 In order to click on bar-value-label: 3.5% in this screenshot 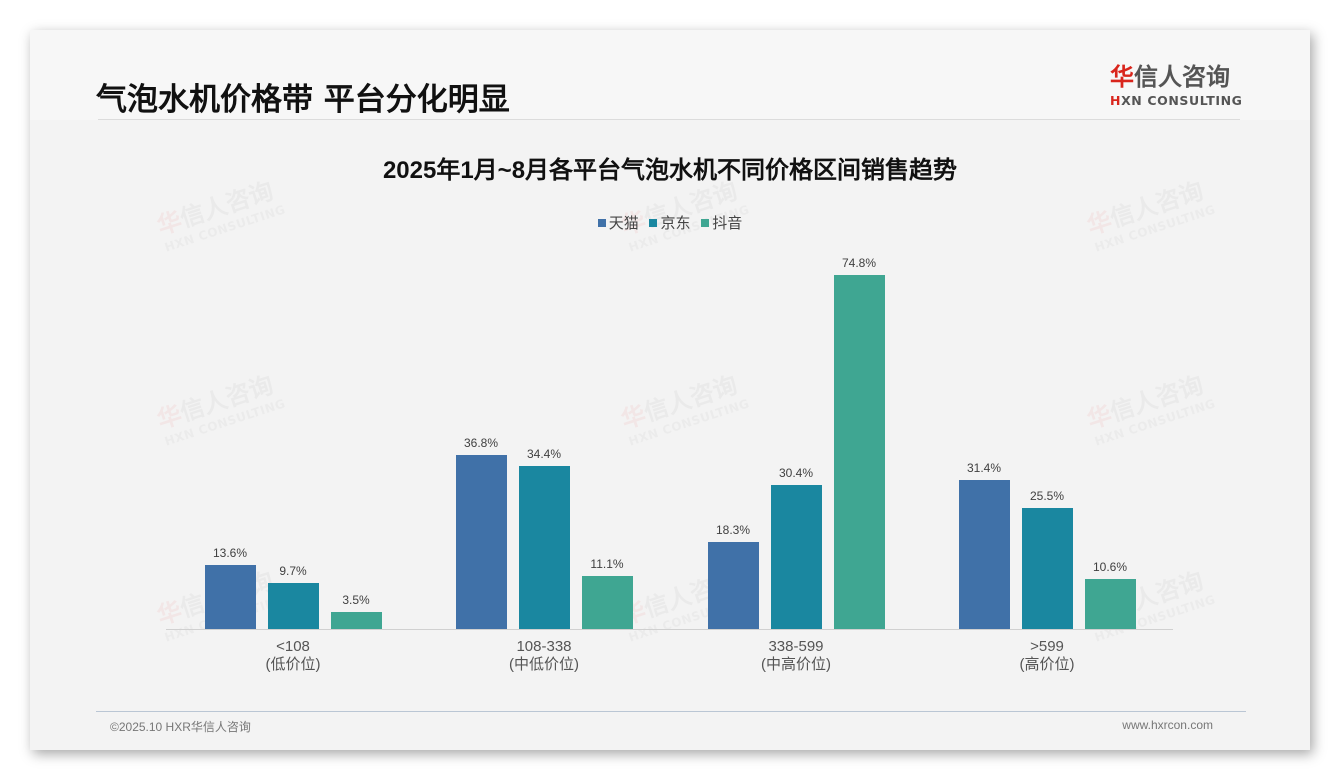, I will do `click(356, 600)`.